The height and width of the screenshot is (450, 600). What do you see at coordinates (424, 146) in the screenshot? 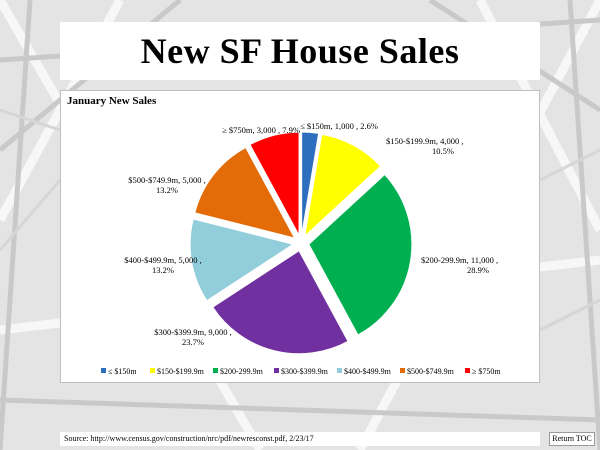
I see `data-label-slice-2: $150-$199.9m, 4,000 , 10.5%` at bounding box center [424, 146].